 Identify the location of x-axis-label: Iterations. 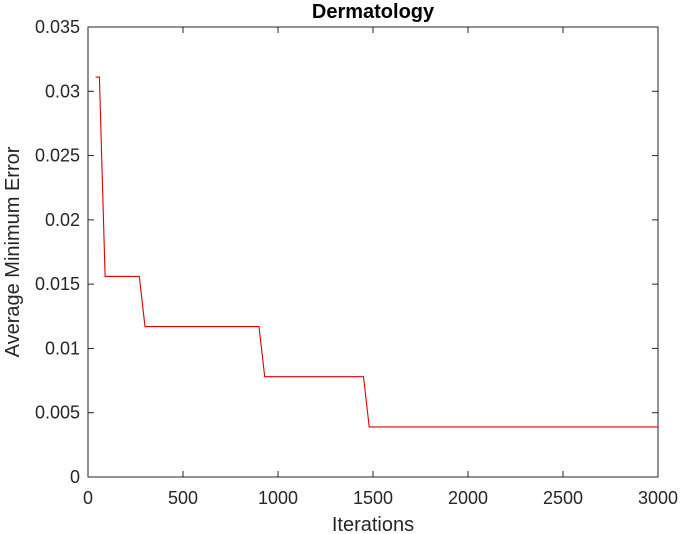
(373, 524).